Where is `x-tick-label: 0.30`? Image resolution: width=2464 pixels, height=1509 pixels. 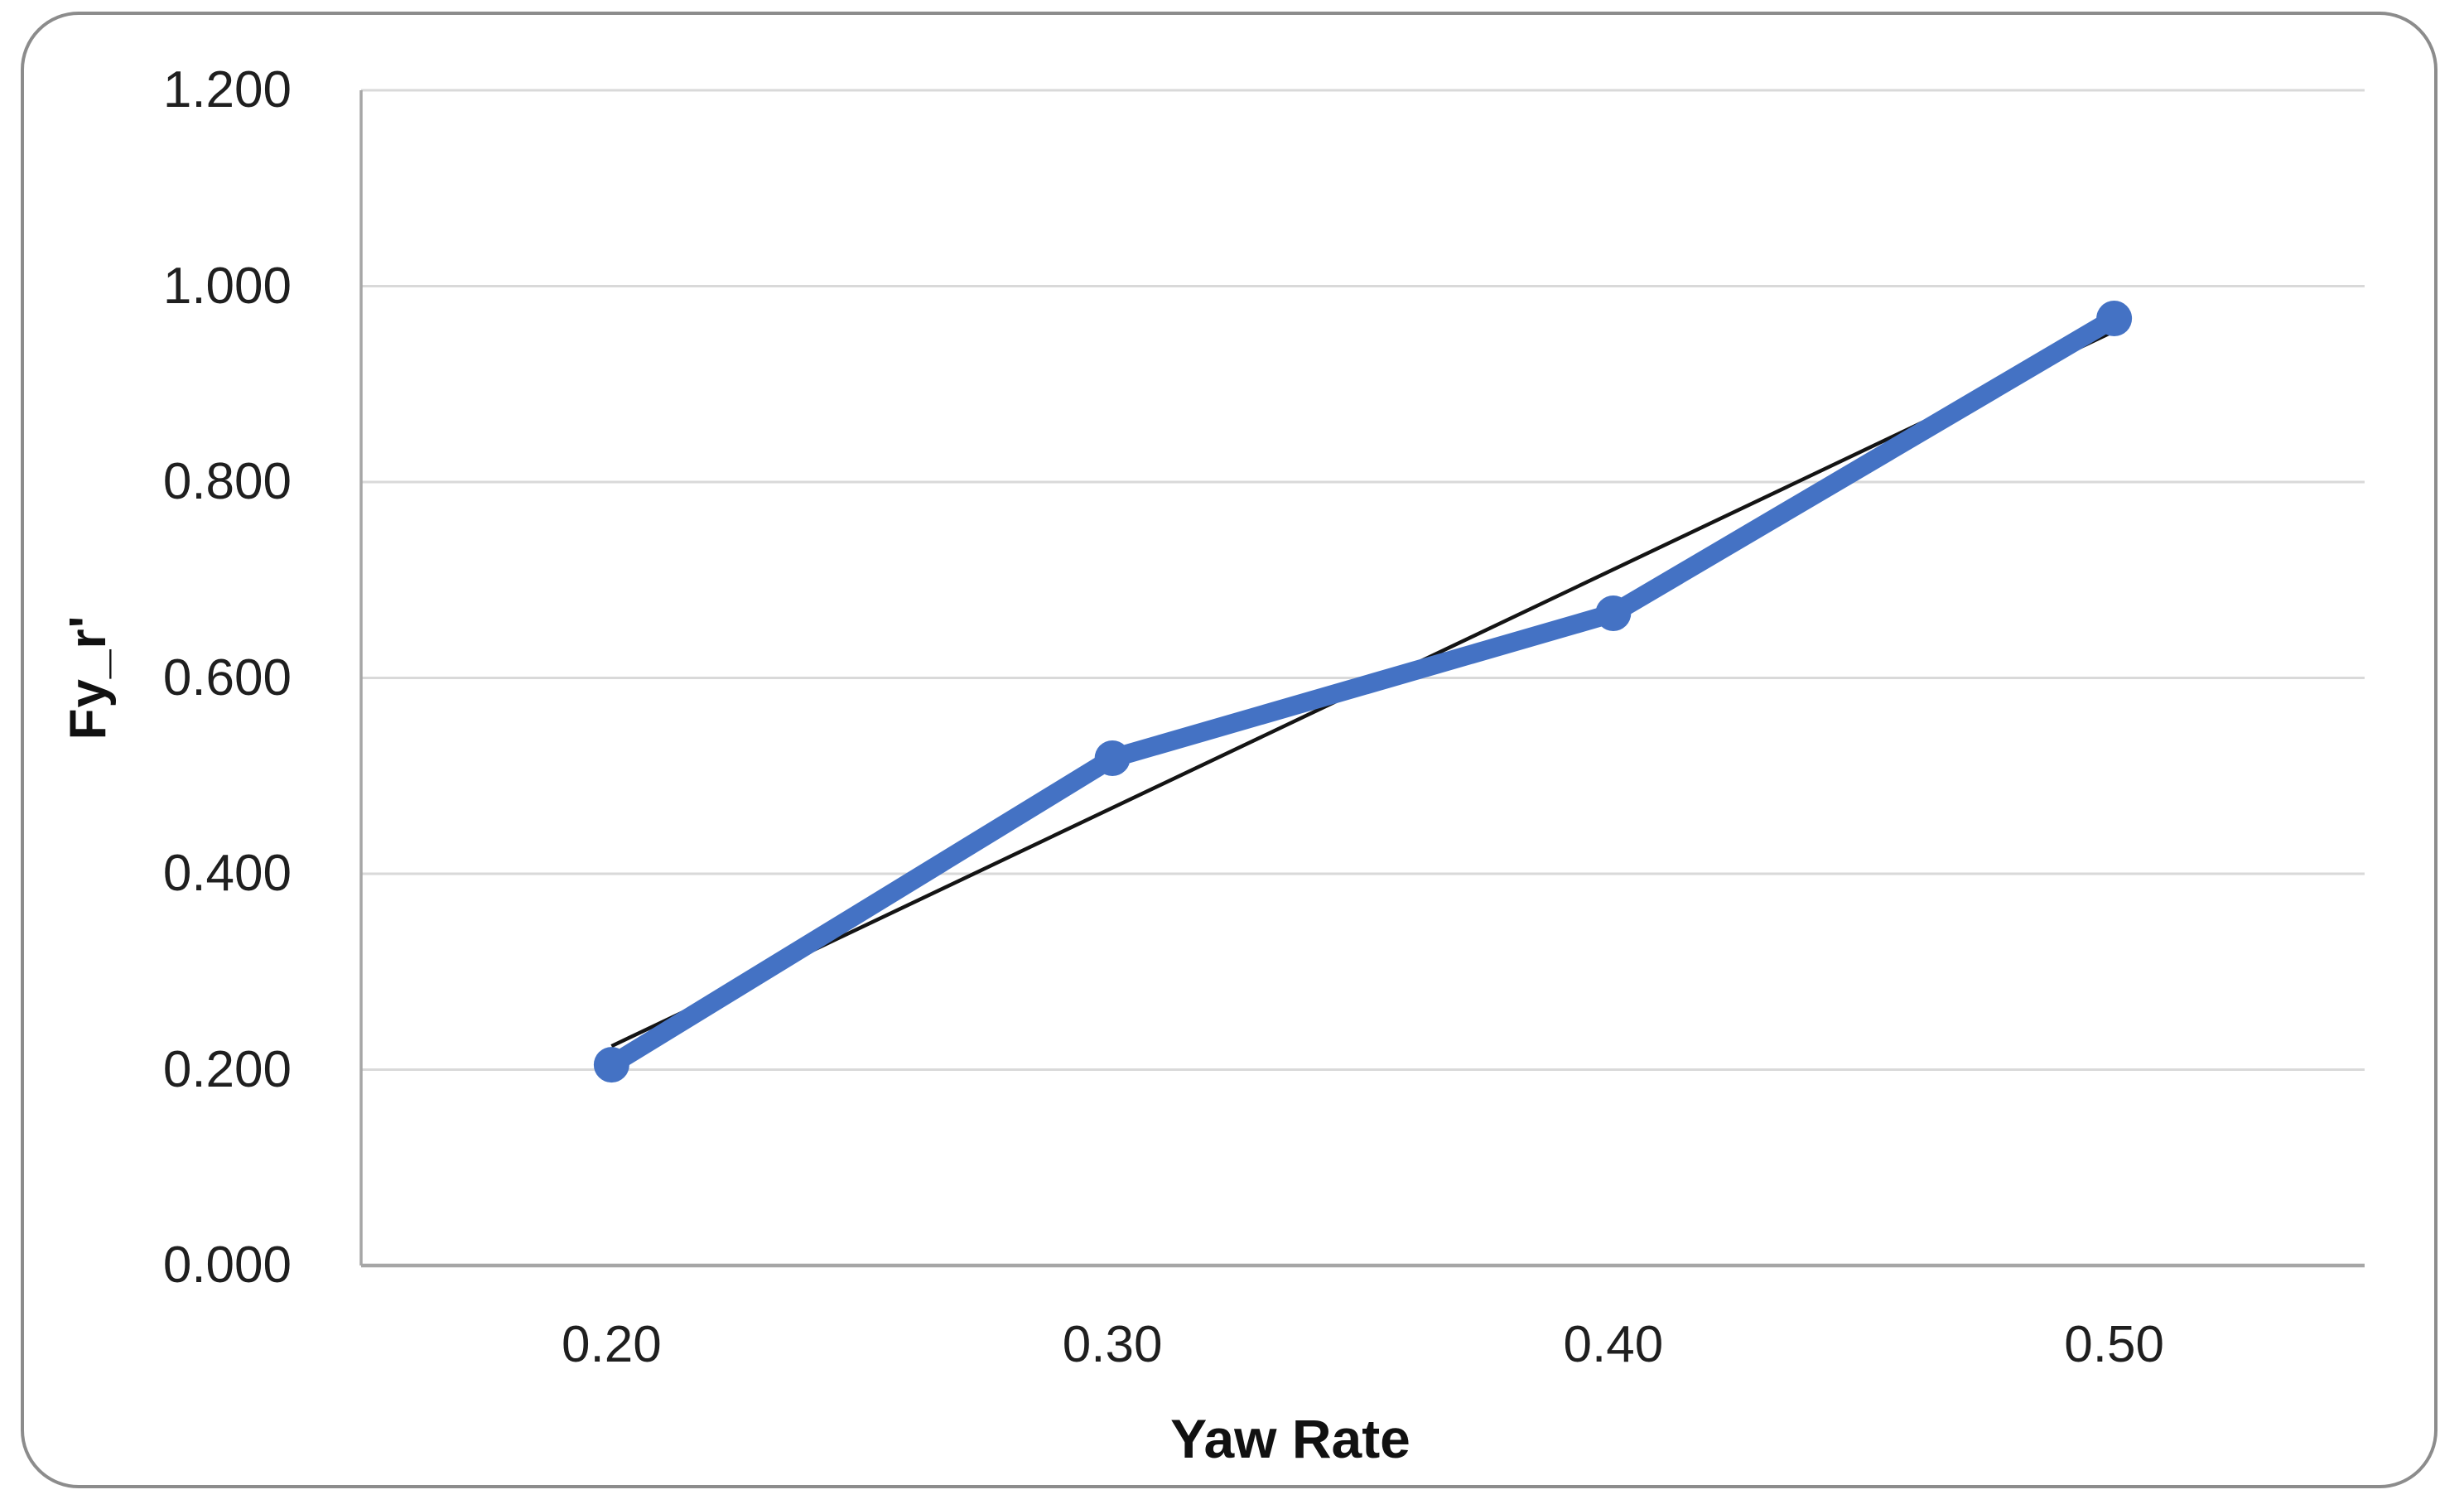
x-tick-label: 0.30 is located at coordinates (1112, 1344).